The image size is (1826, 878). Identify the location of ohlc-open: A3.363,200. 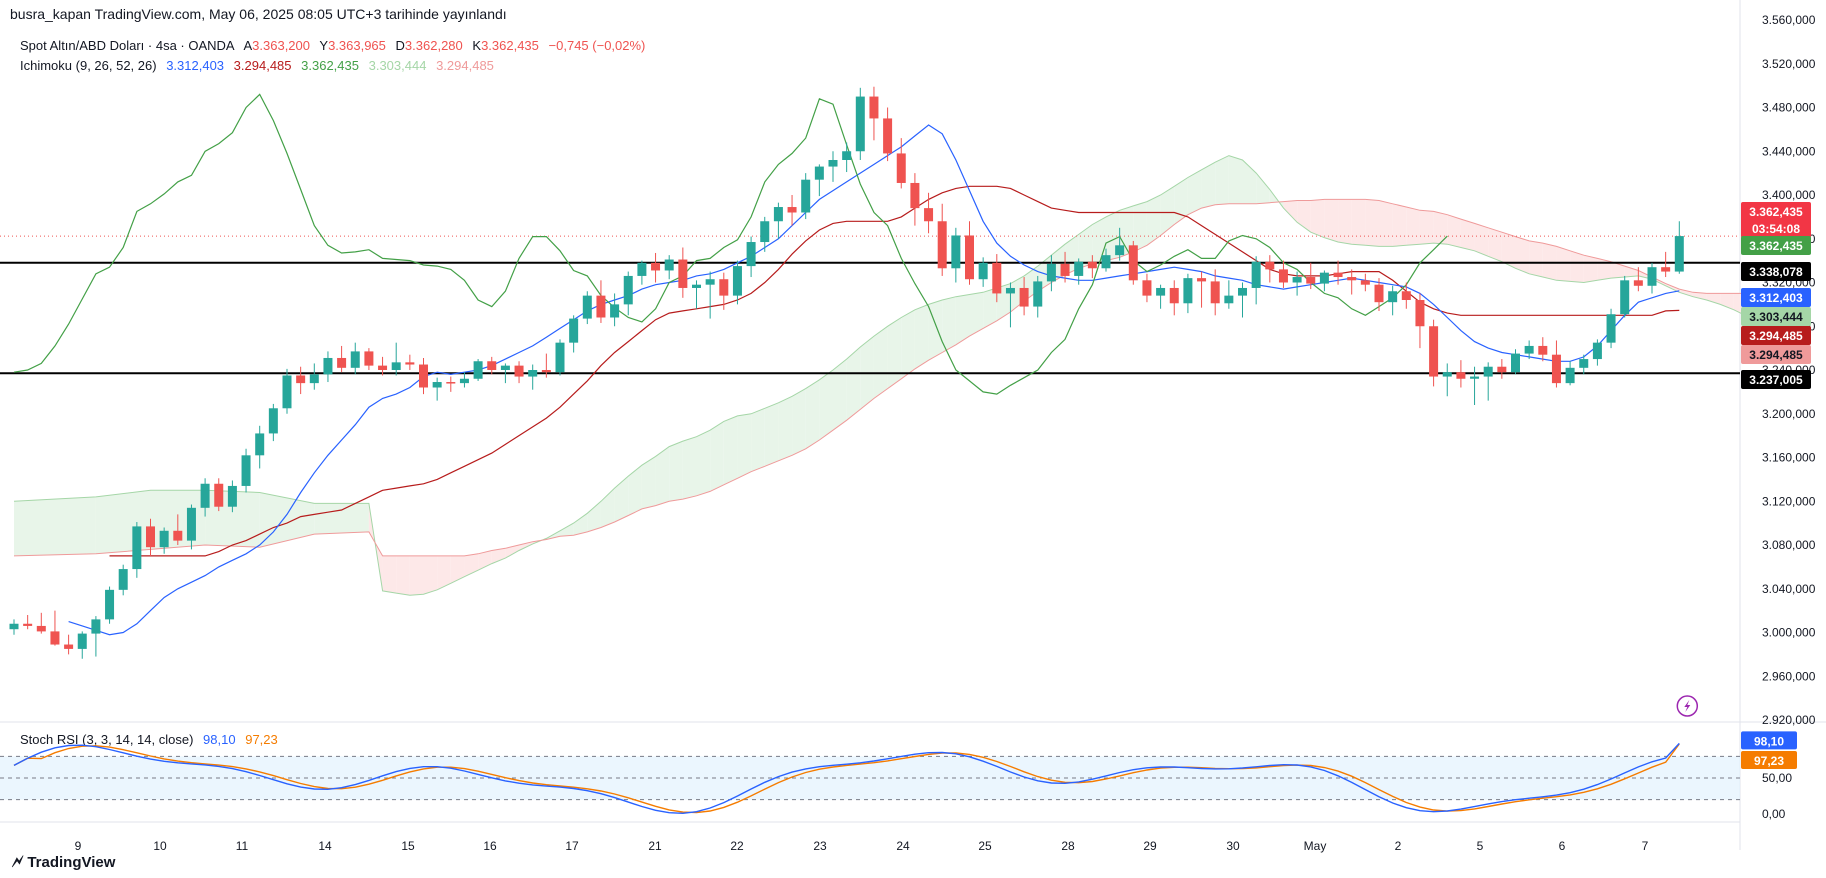
(276, 45).